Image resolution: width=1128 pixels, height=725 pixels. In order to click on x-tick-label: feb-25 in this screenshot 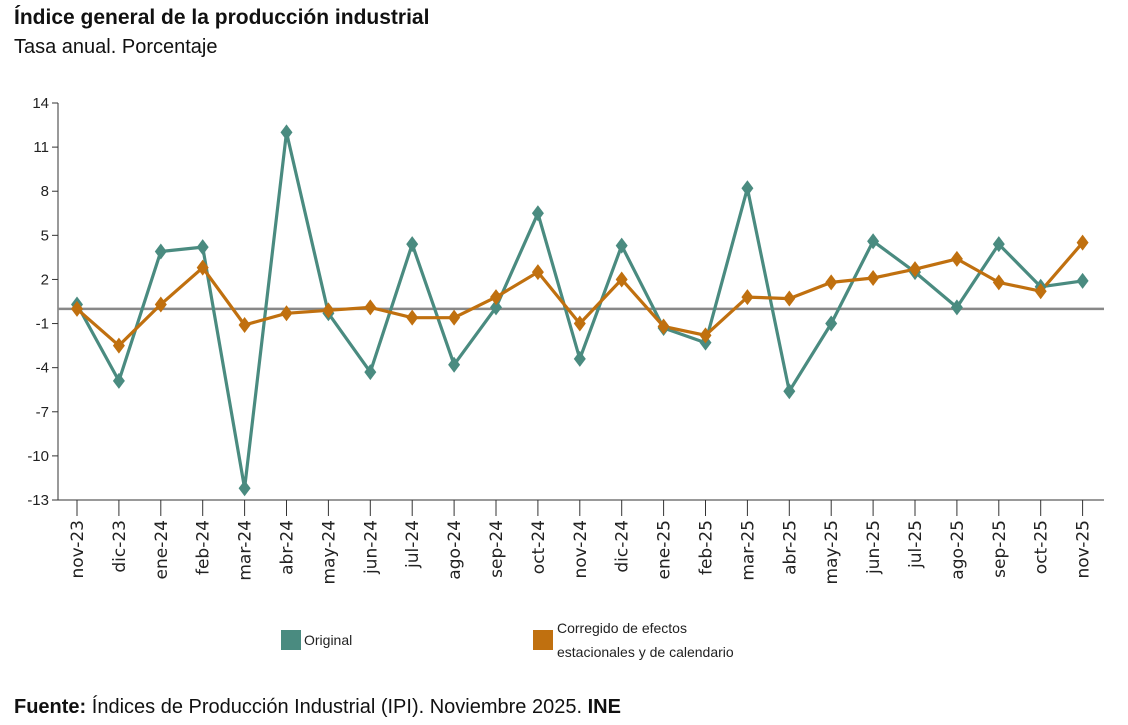, I will do `click(707, 547)`.